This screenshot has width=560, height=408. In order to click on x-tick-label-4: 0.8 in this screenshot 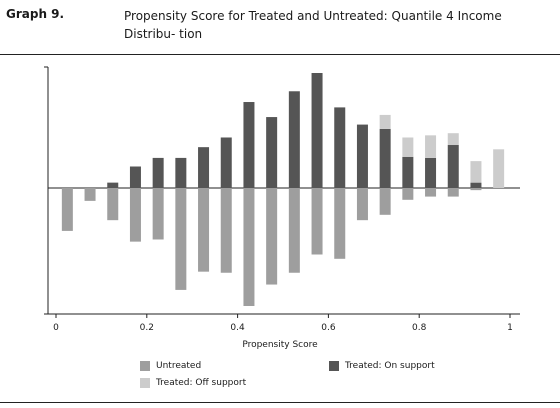, I will do `click(419, 328)`.